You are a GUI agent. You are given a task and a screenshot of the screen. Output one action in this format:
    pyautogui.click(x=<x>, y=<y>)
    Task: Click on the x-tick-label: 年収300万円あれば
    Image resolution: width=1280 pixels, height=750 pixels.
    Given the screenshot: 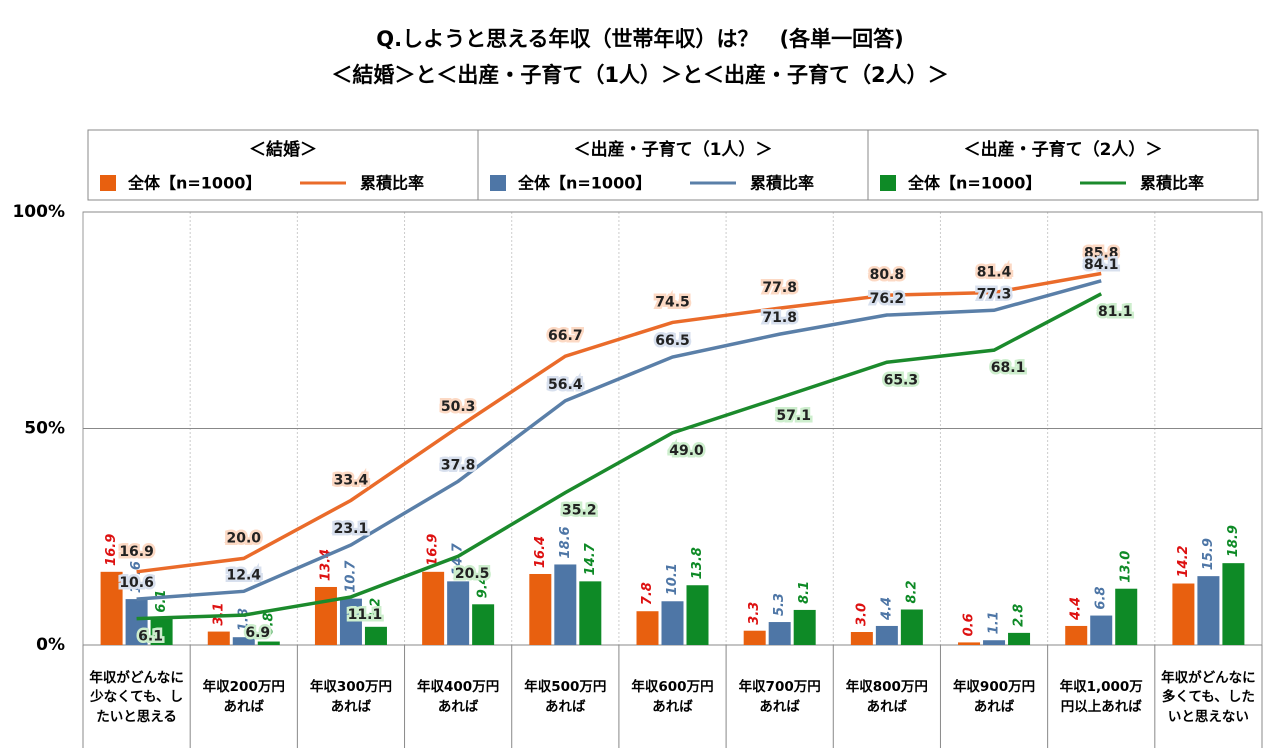 What is the action you would take?
    pyautogui.click(x=351, y=697)
    